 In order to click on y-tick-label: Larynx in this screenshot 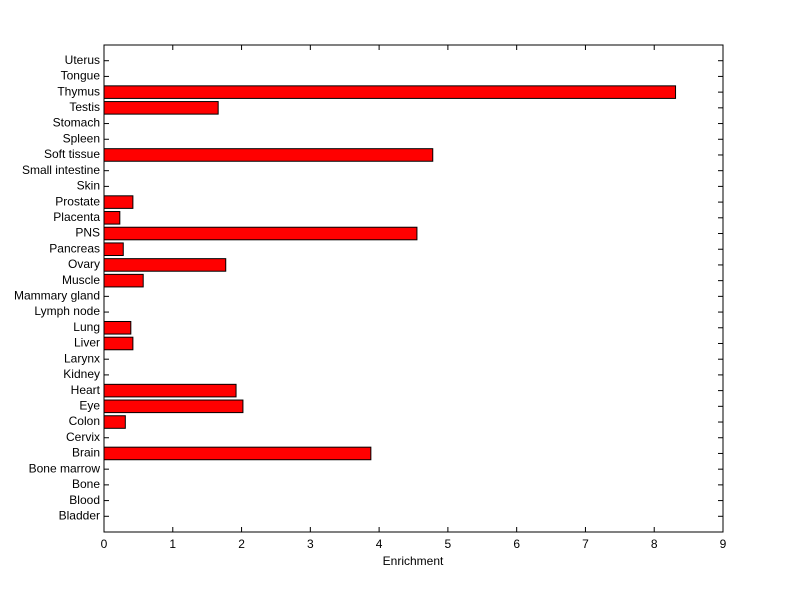, I will do `click(82, 358)`.